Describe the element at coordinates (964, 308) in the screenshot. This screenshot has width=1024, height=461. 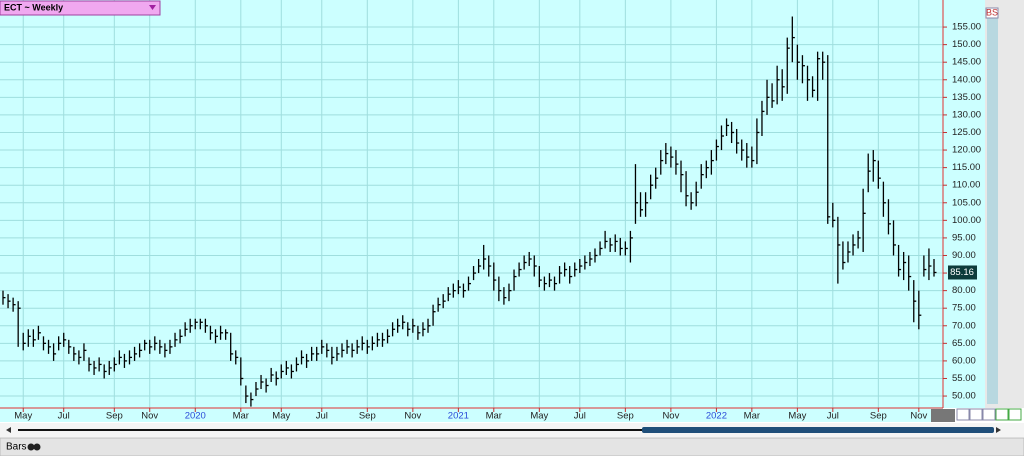
I see `y-tick-label: 75.00` at that location.